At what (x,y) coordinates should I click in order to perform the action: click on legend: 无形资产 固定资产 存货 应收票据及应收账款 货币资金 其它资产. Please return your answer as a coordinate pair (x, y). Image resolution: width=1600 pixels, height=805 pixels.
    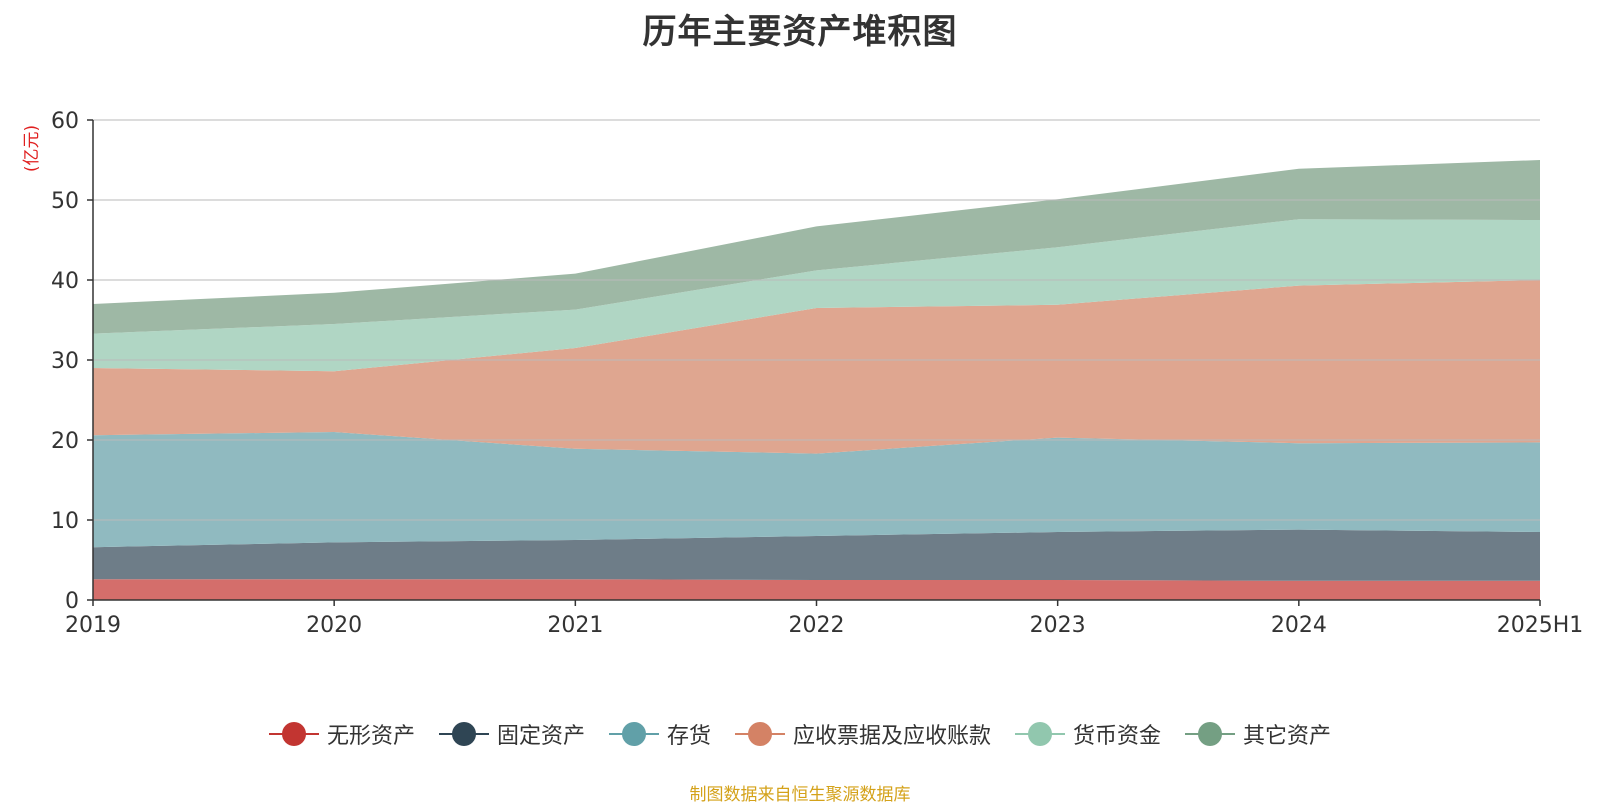
    Looking at the image, I should click on (800, 734).